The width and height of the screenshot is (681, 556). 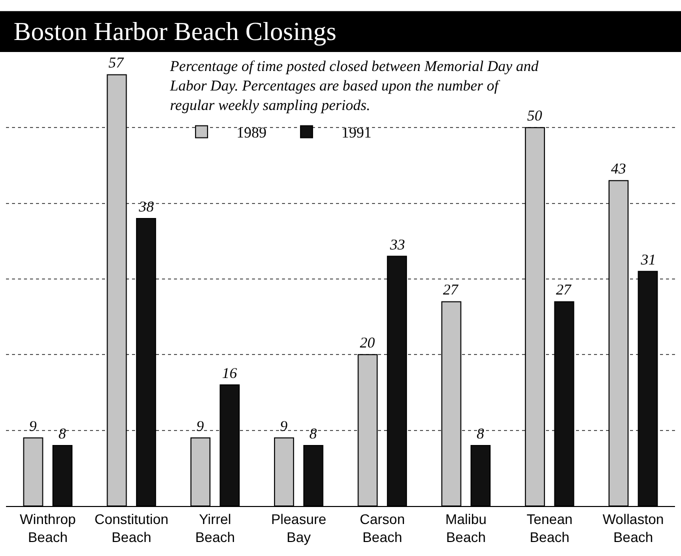 I want to click on x-tick-label: Carson Beach, so click(x=382, y=527).